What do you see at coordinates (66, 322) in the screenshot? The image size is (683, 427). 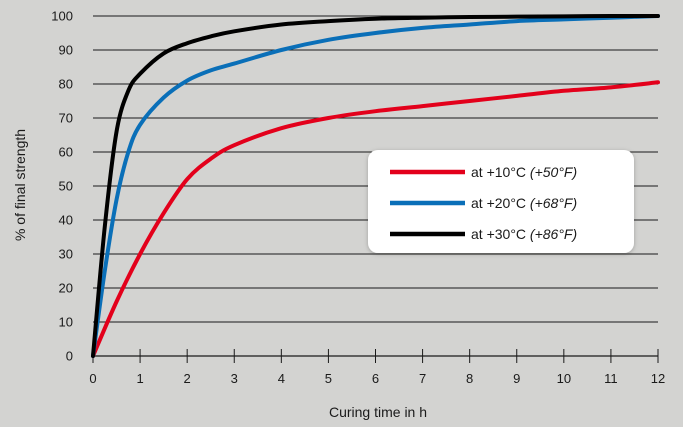 I see `y-tick-label: 10` at bounding box center [66, 322].